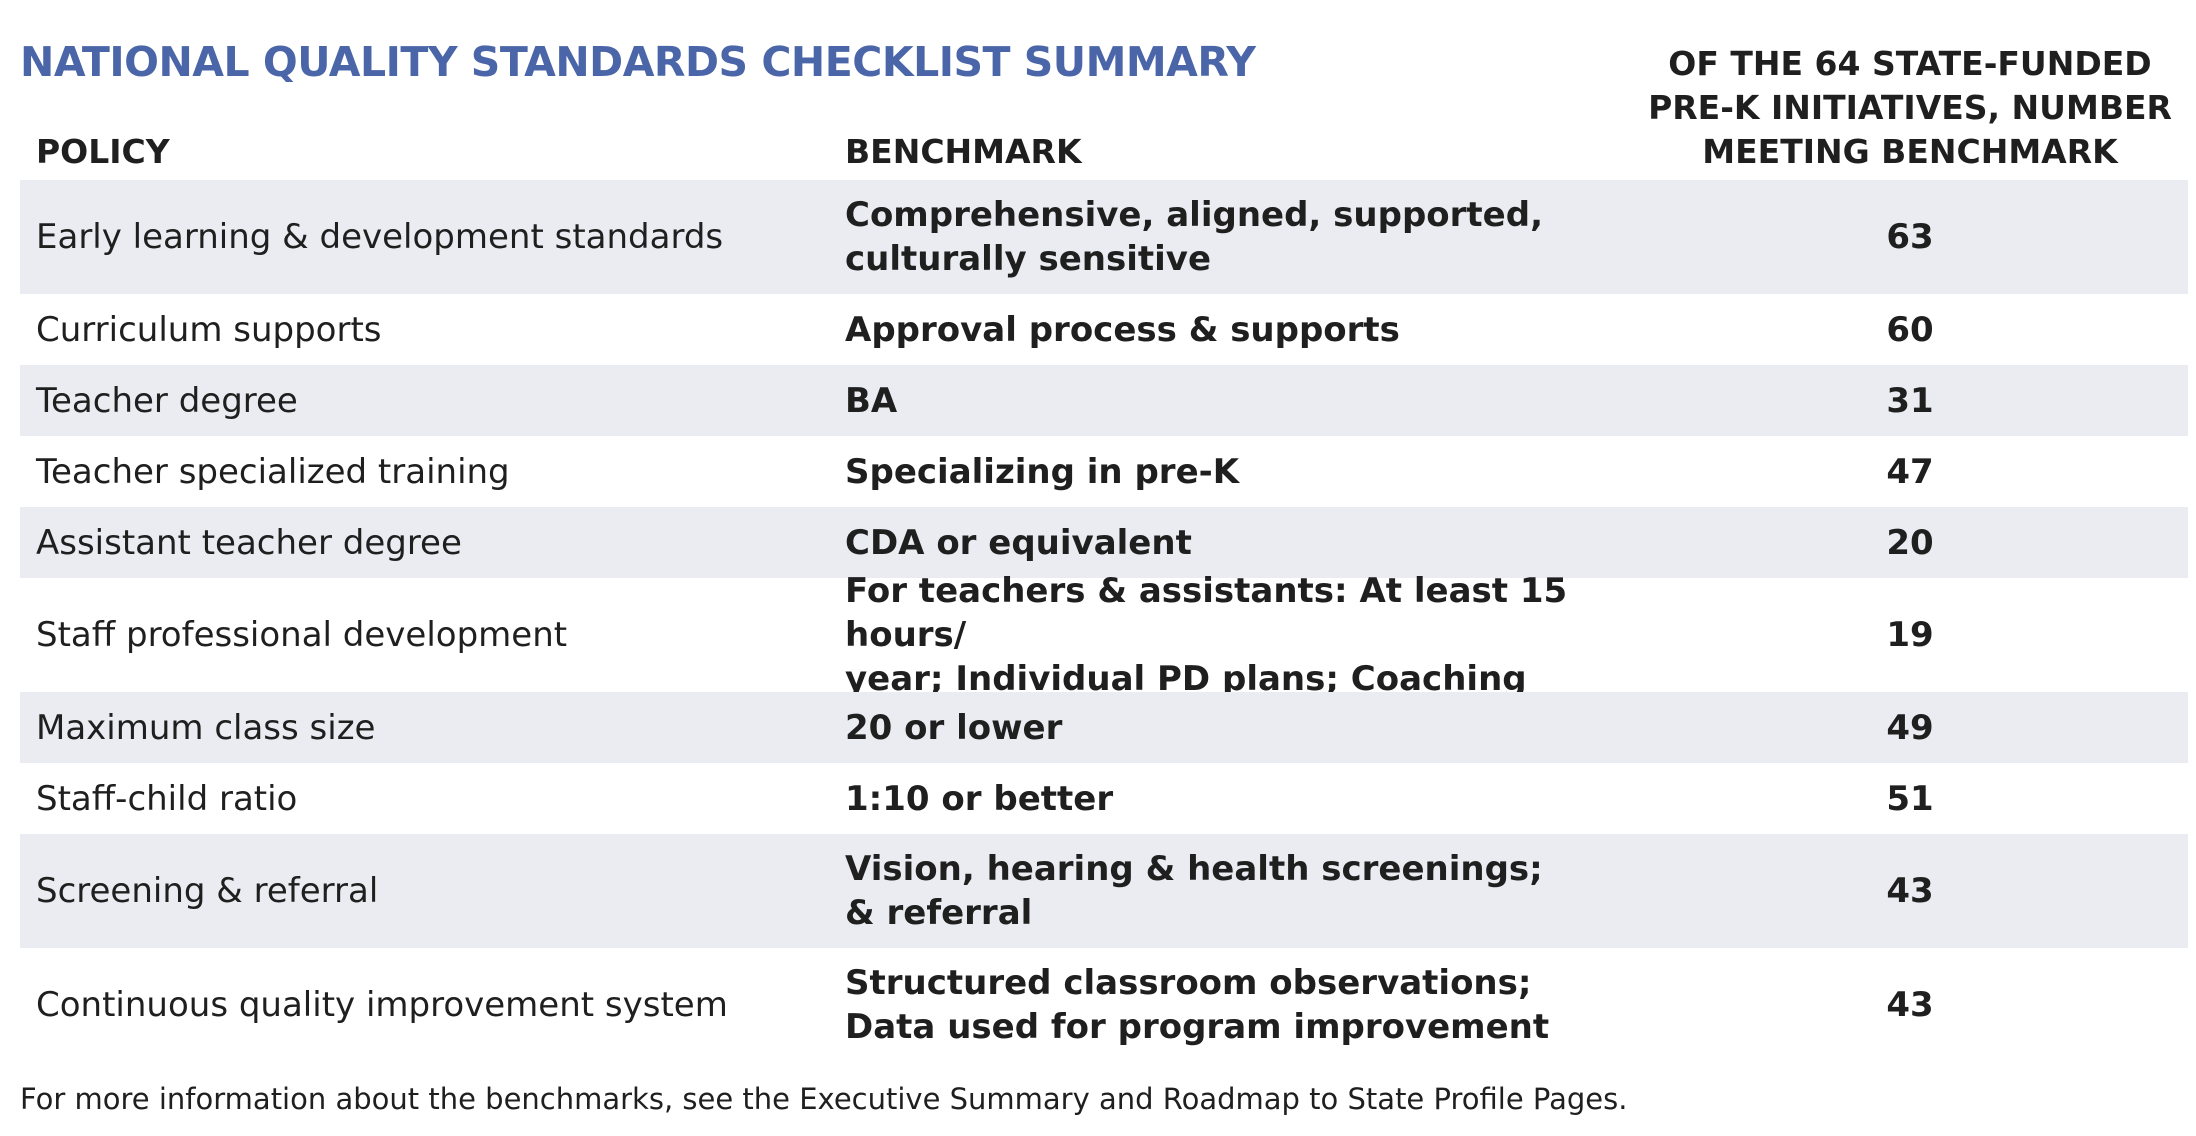  I want to click on benchmark-line: Structured classroom observations;, so click(1188, 983).